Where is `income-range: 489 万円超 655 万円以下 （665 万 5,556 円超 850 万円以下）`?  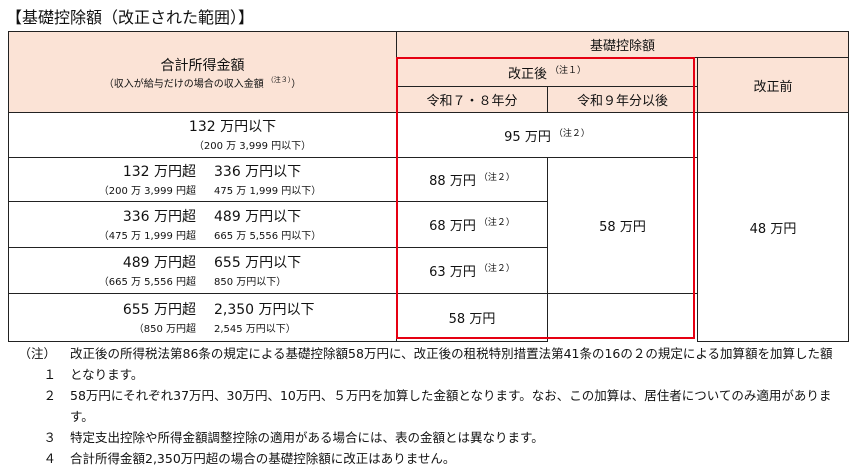
income-range: 489 万円超 655 万円以下 （665 万 5,556 円超 850 万円以下） is located at coordinates (202, 270).